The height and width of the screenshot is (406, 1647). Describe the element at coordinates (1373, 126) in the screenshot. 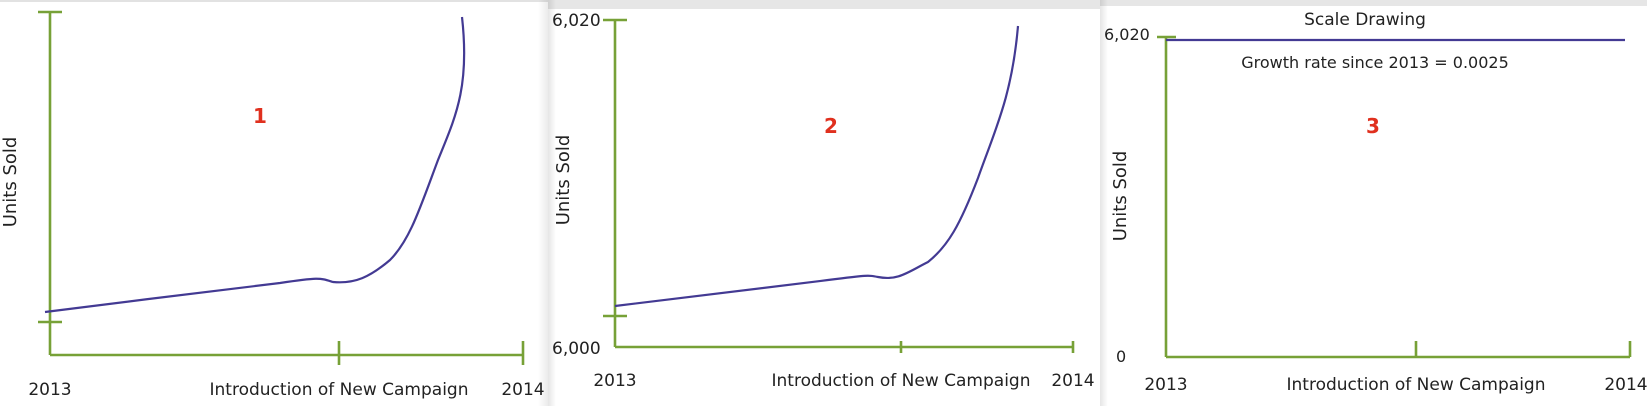

I see `chart-number-marker: 3` at that location.